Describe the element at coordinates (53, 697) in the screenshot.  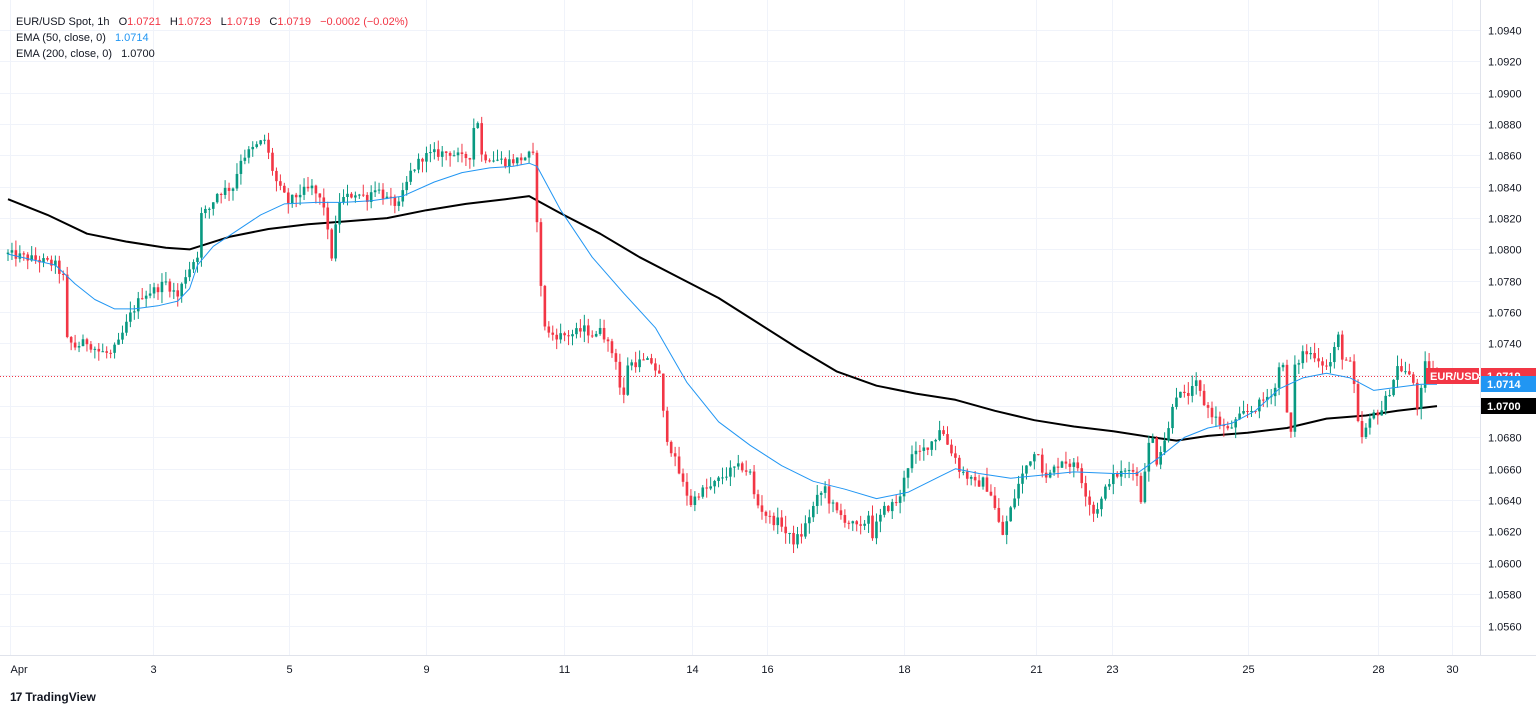
I see `tradingview-brand: 17 TradingView` at that location.